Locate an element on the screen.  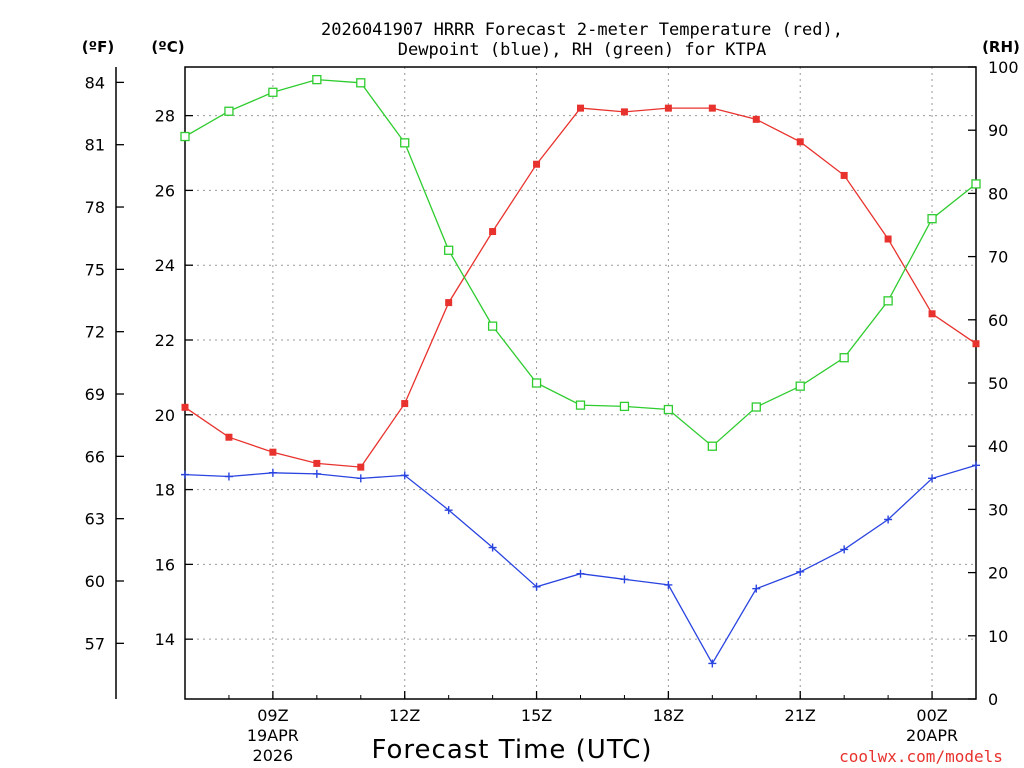
time-tick-label: 21Z is located at coordinates (800, 715).